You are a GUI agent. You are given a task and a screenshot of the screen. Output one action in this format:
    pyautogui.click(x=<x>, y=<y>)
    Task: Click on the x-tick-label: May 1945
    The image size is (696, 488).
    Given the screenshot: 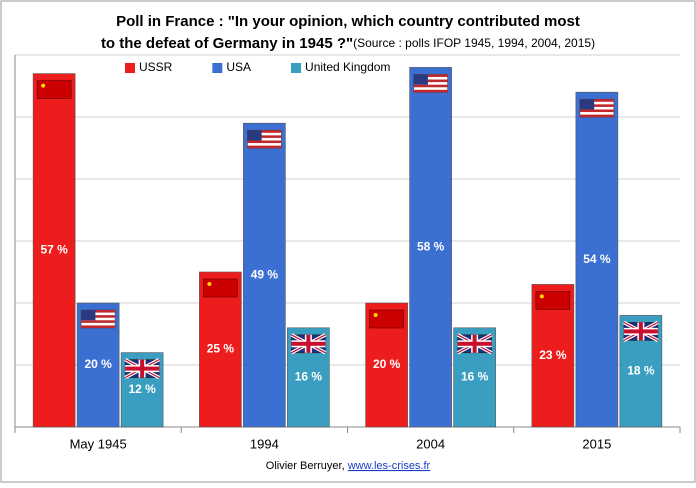 What is the action you would take?
    pyautogui.click(x=98, y=443)
    